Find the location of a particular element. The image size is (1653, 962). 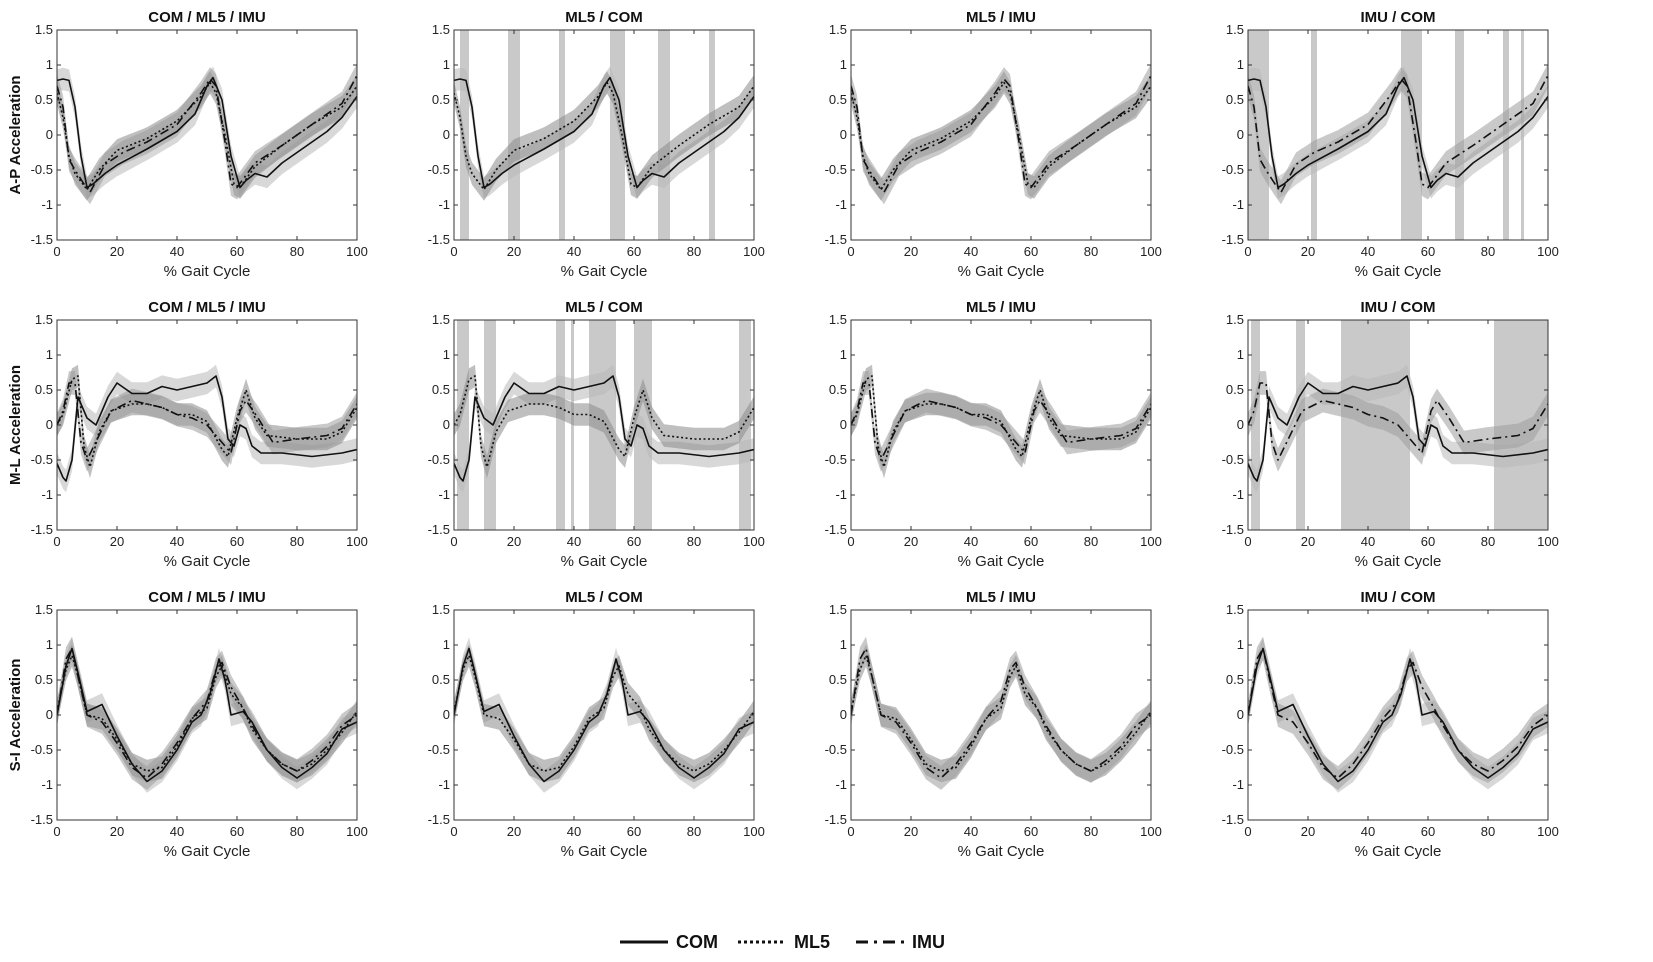

panel-title: COM / ML5 / IMU is located at coordinates (207, 17).